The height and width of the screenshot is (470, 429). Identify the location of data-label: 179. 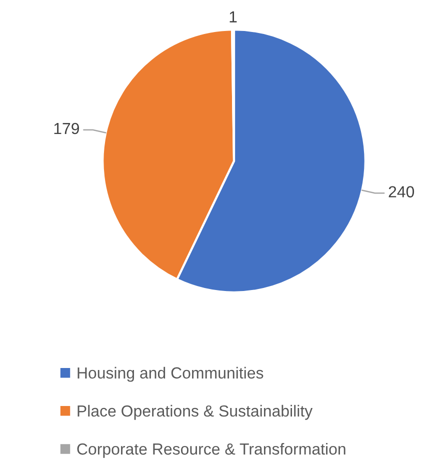
(66, 128).